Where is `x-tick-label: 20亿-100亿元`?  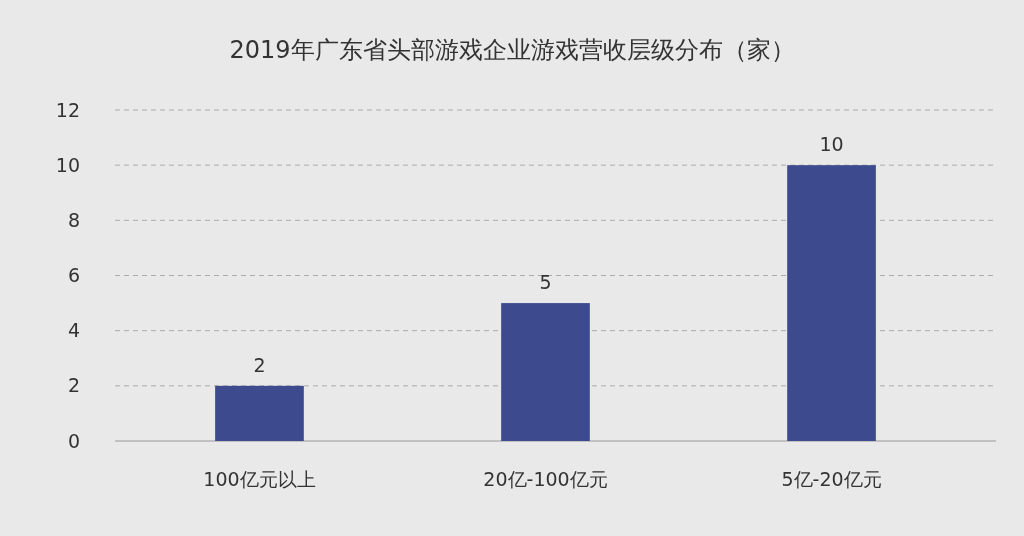 x-tick-label: 20亿-100亿元 is located at coordinates (545, 479).